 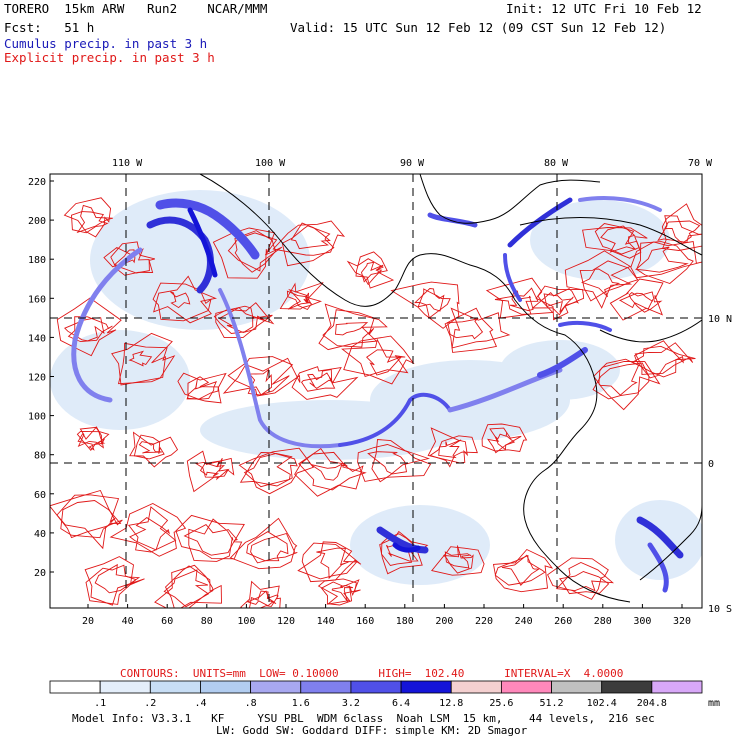 What do you see at coordinates (41, 378) in the screenshot?
I see `y-axis: 220 200 180 160 140 120 100 80 60 40 20` at bounding box center [41, 378].